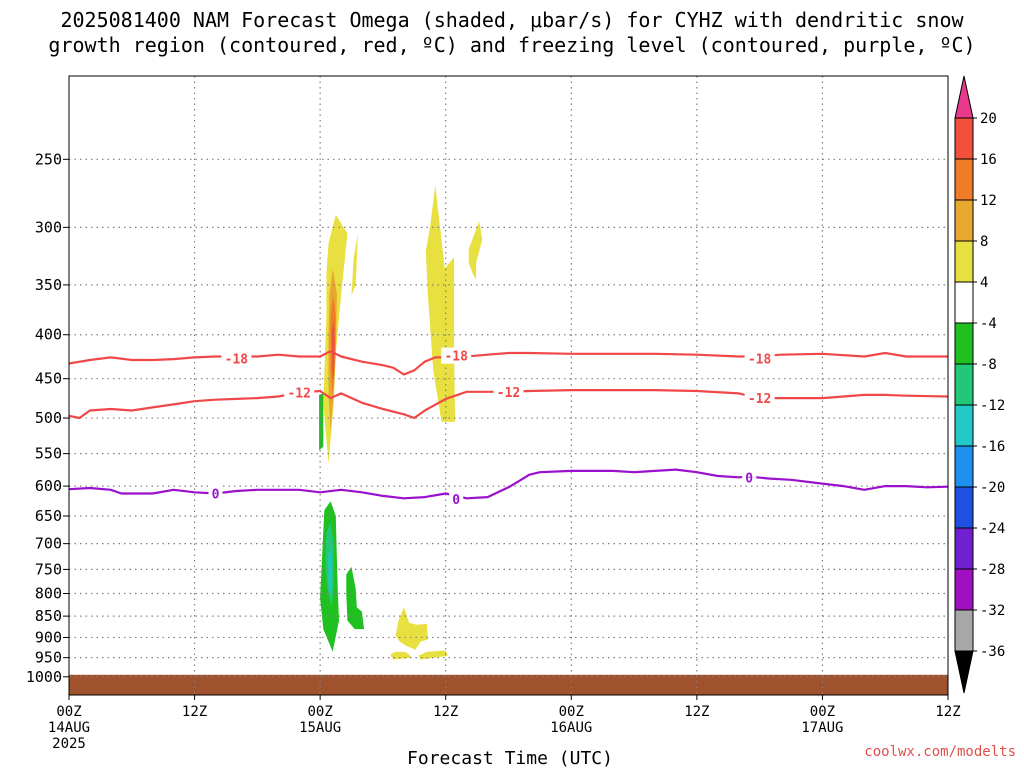  I want to click on y-tick-label-950: 950, so click(48, 658).